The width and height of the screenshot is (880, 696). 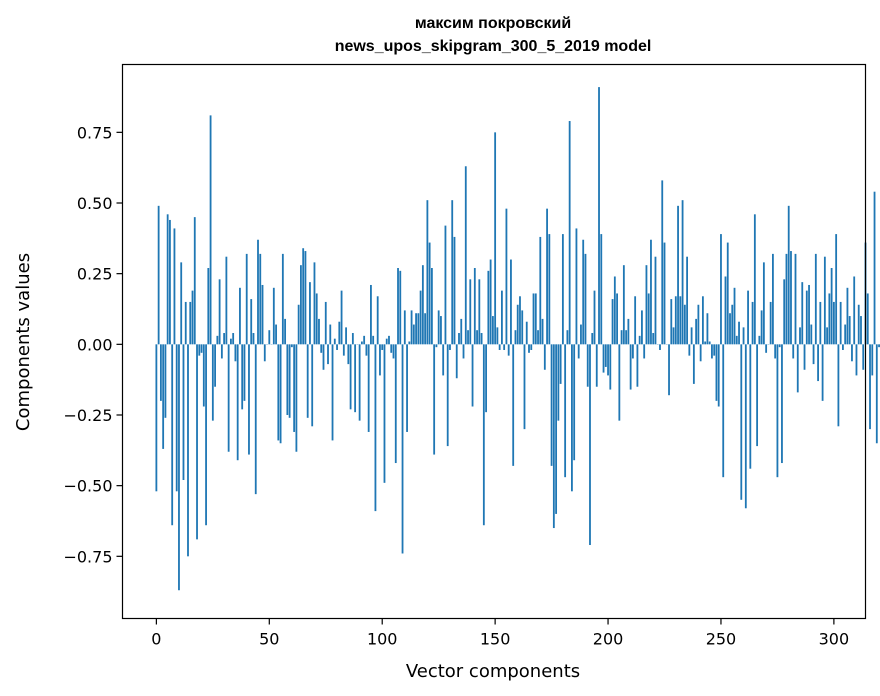 What do you see at coordinates (95, 203) in the screenshot?
I see `y-tick-label: 0.50` at bounding box center [95, 203].